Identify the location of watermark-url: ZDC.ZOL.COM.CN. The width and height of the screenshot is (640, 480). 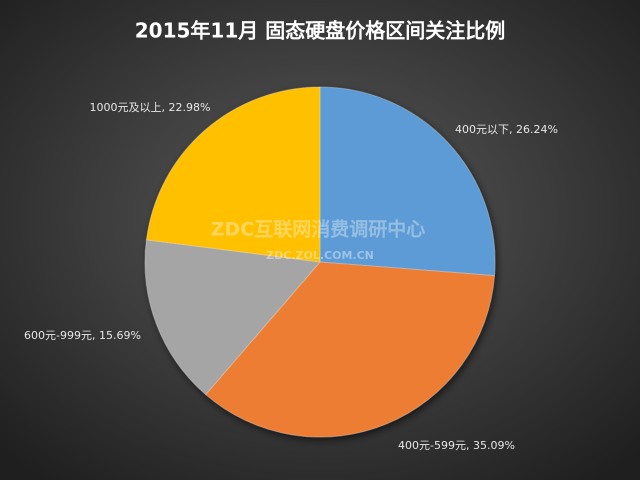
(320, 255).